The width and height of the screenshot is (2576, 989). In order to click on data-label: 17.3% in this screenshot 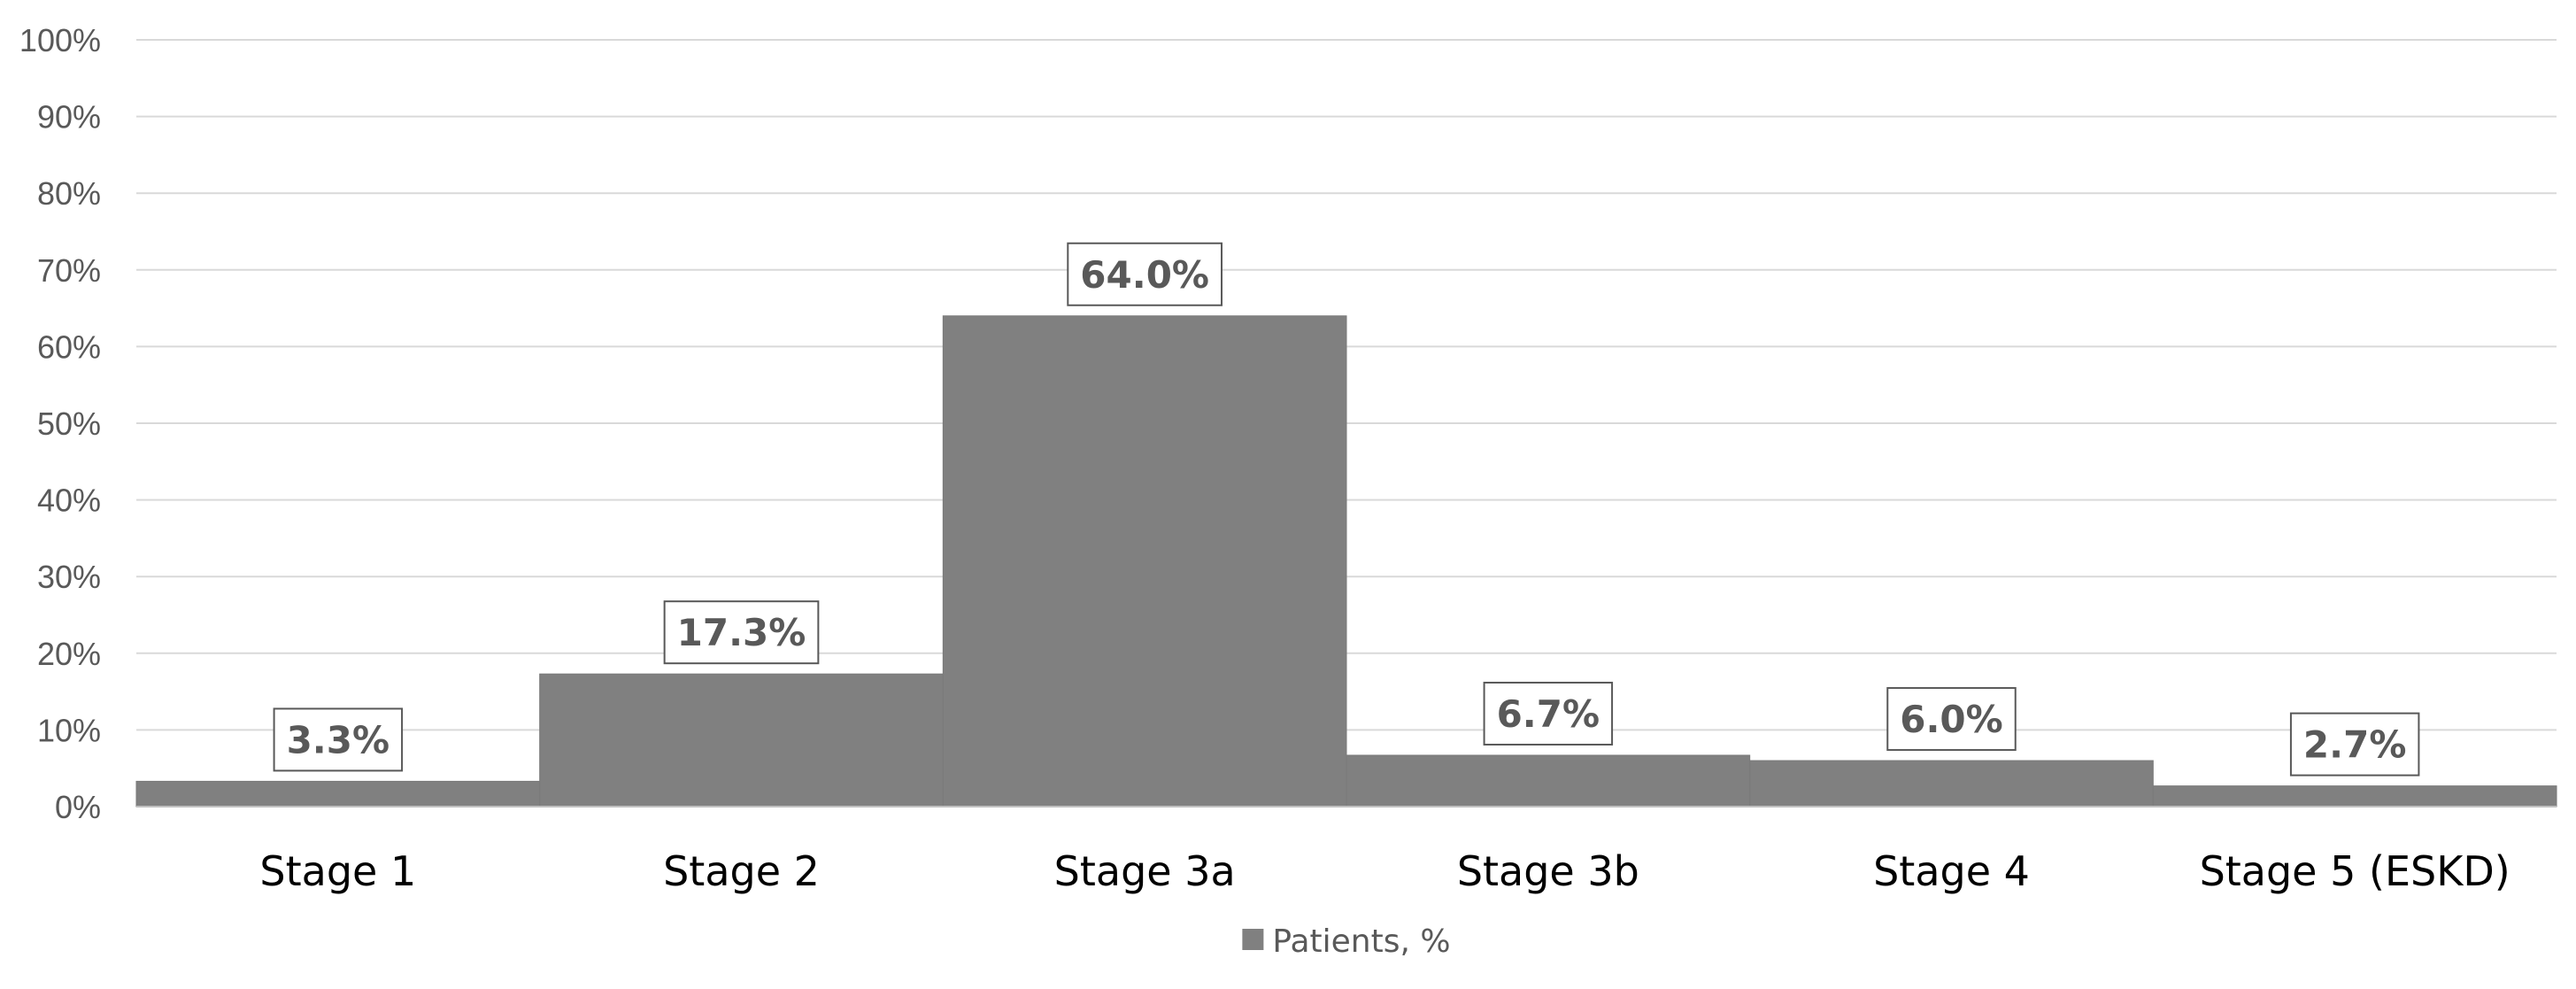, I will do `click(741, 632)`.